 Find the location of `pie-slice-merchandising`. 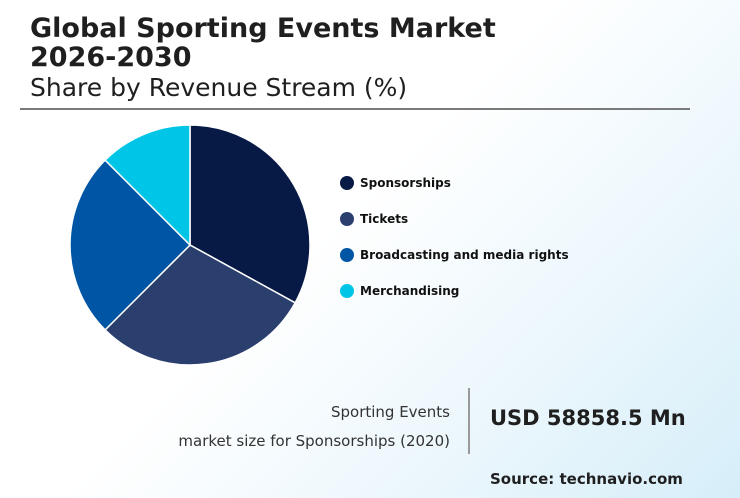

pie-slice-merchandising is located at coordinates (147, 185).